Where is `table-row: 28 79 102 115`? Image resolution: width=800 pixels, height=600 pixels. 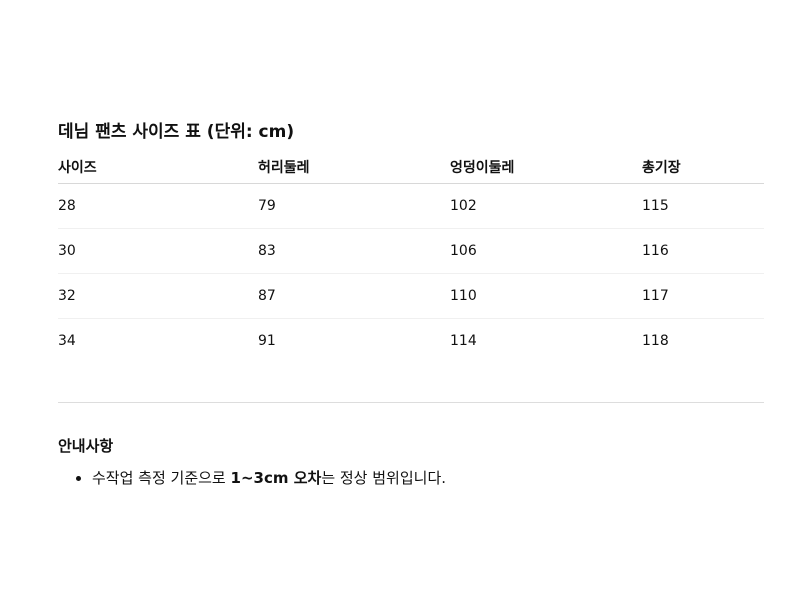 table-row: 28 79 102 115 is located at coordinates (411, 206).